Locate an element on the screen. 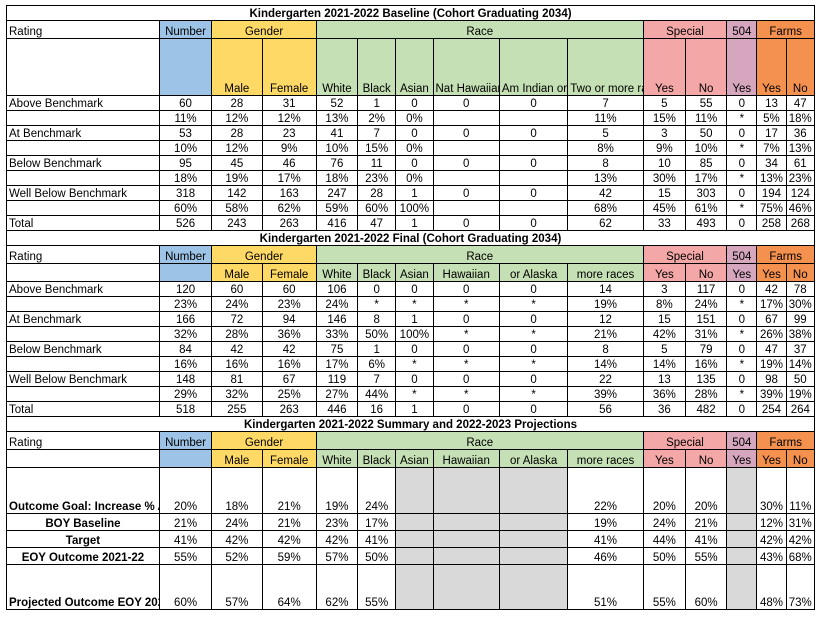  summary-label: Target is located at coordinates (83, 539).